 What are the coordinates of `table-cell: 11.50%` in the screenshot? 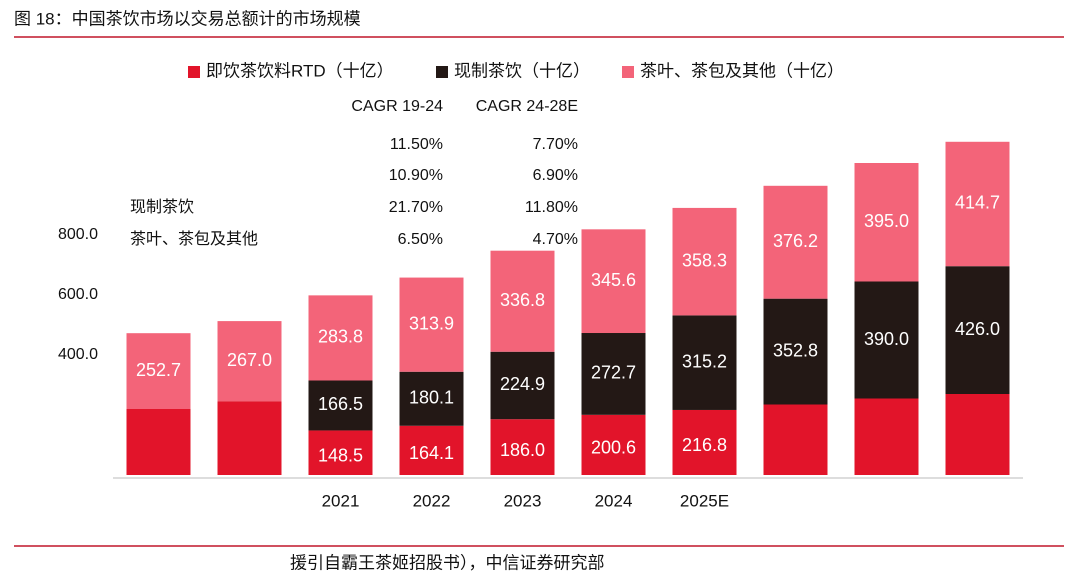 It's located at (416, 144).